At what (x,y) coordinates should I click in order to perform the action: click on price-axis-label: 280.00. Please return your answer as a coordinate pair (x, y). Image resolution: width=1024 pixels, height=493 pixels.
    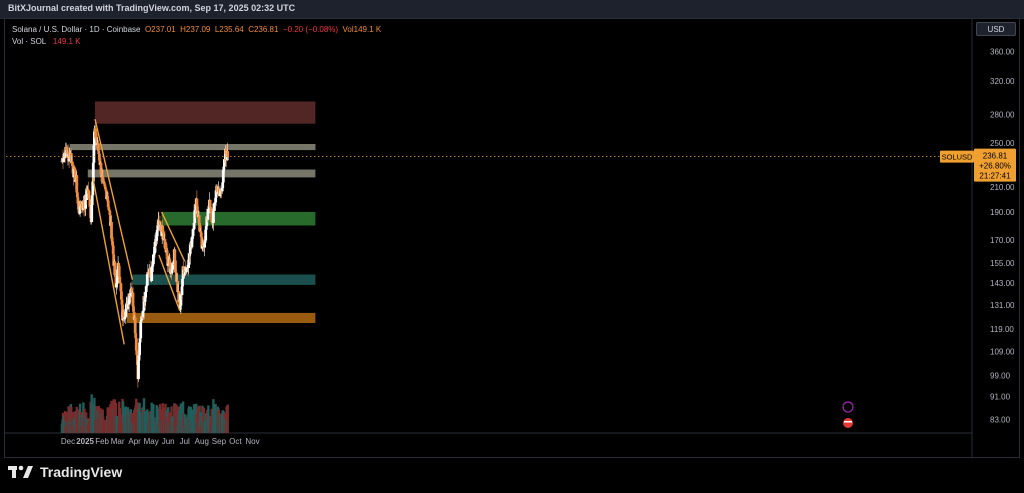
    Looking at the image, I should click on (1002, 115).